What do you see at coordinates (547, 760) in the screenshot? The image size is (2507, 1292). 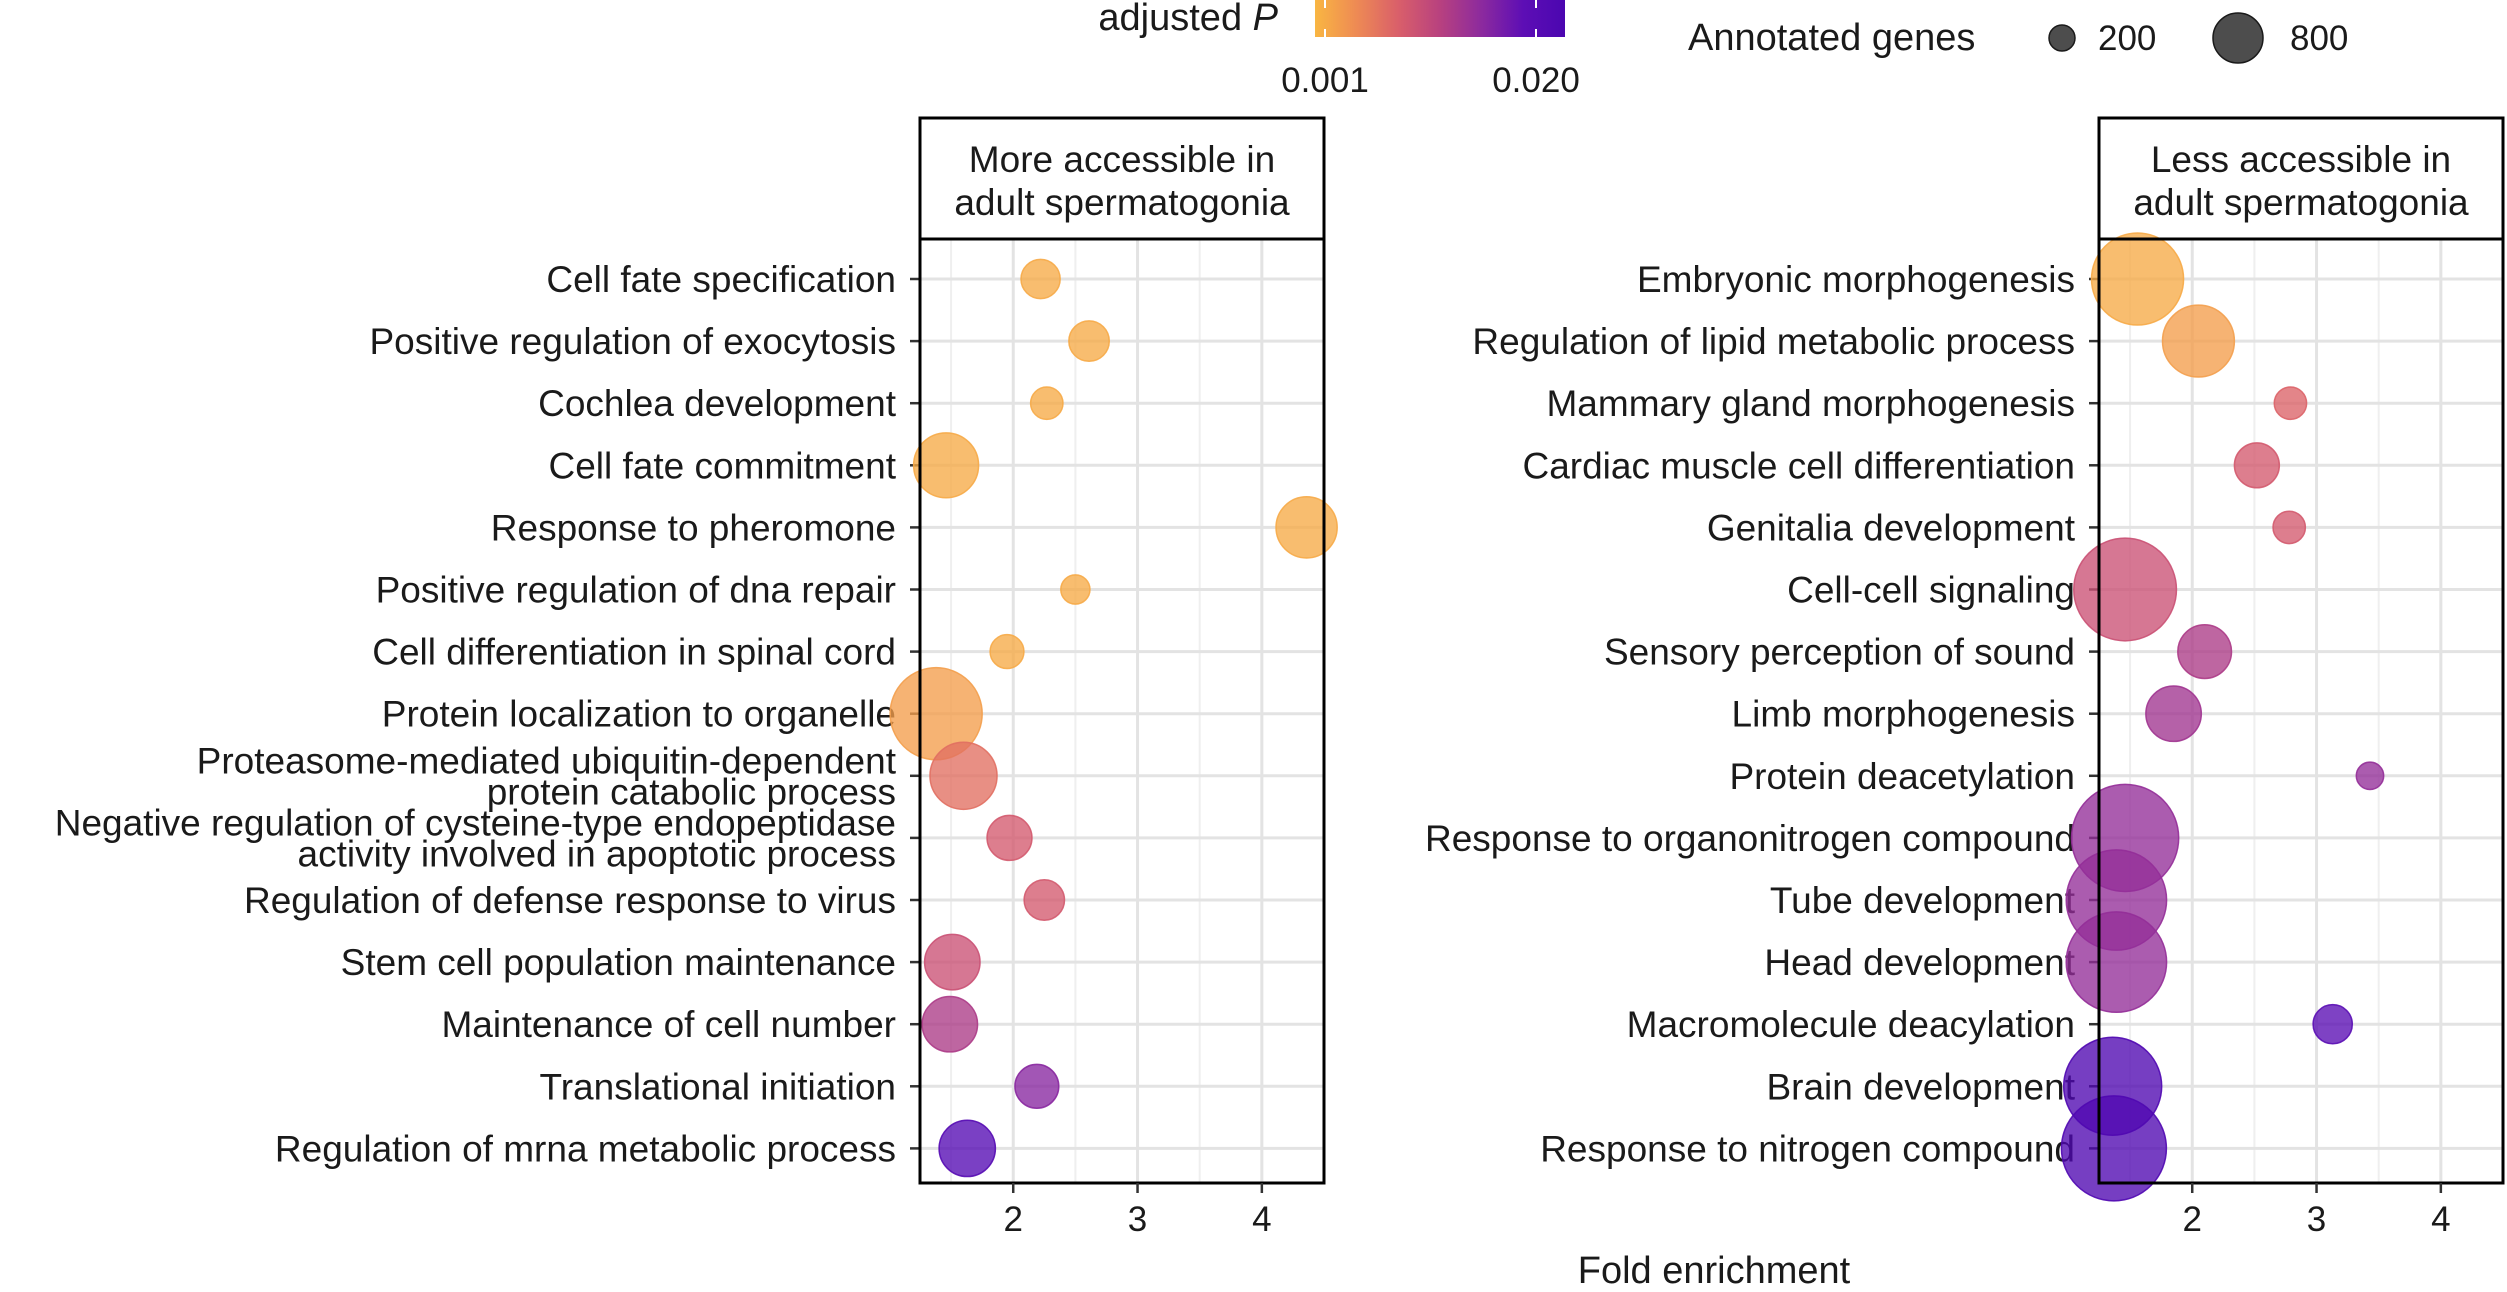 I see `term-label: Proteasome-mediated ubiquitin-dependent` at bounding box center [547, 760].